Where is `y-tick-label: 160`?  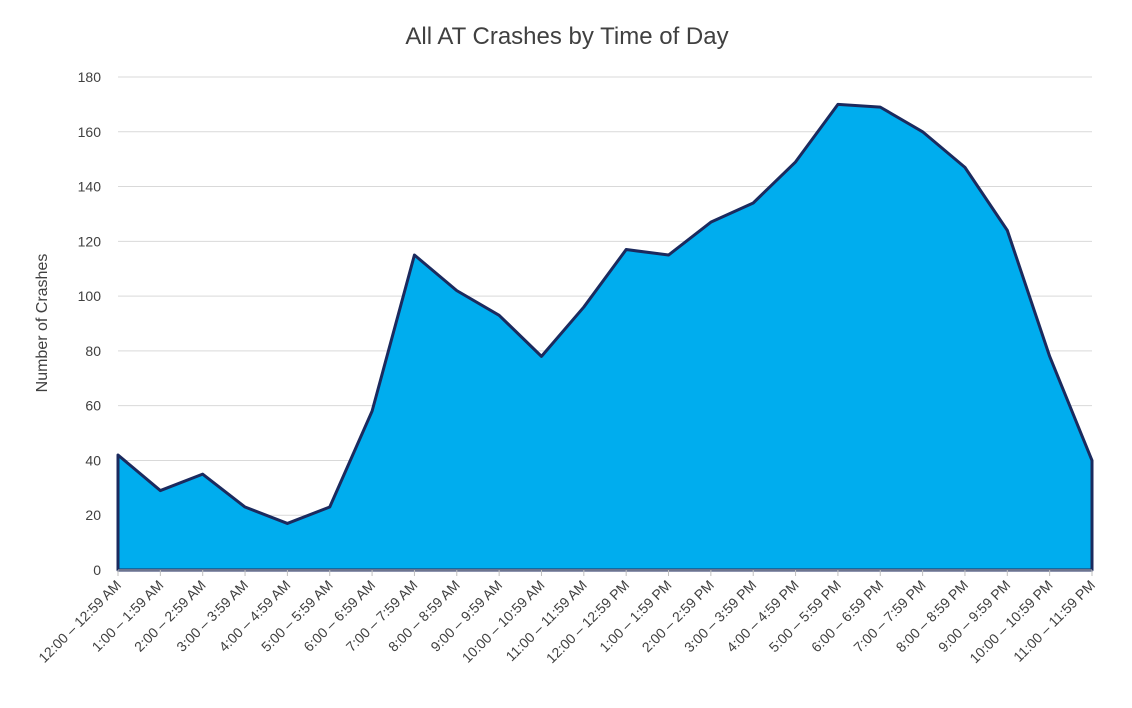
y-tick-label: 160 is located at coordinates (90, 132).